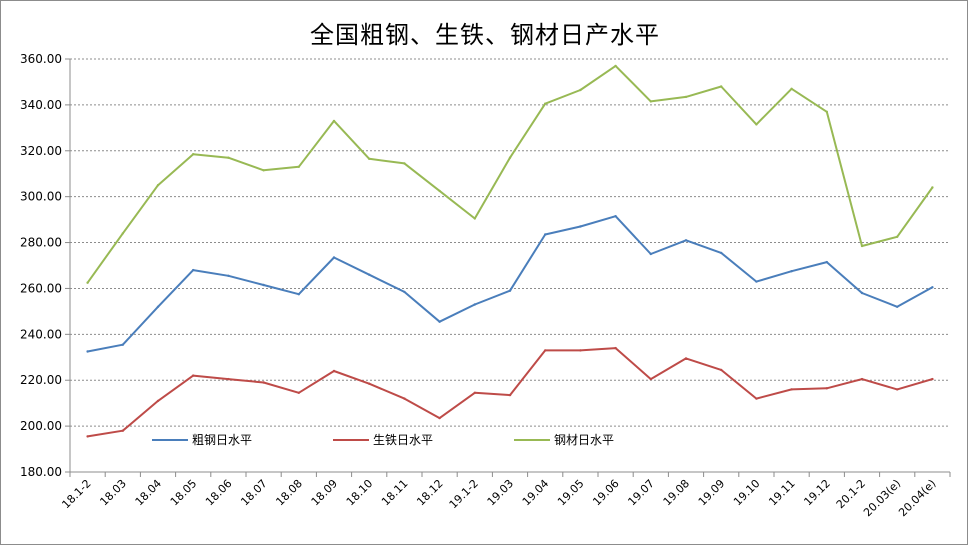 This screenshot has width=968, height=545. What do you see at coordinates (41, 151) in the screenshot?
I see `y-tick-label: 320.00` at bounding box center [41, 151].